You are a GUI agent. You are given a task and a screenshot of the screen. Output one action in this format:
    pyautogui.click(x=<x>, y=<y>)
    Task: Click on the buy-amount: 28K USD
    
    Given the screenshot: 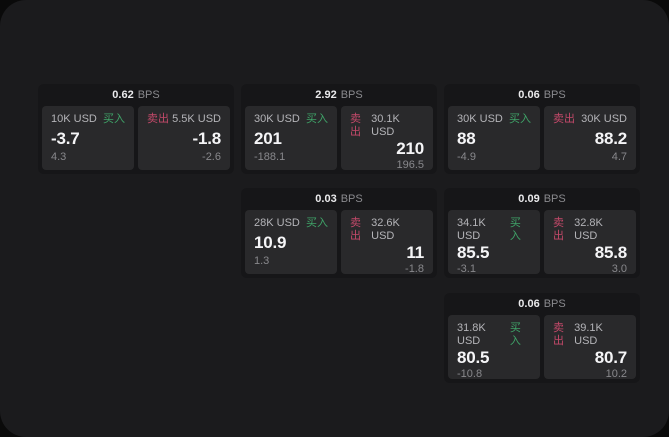 What is the action you would take?
    pyautogui.click(x=277, y=223)
    